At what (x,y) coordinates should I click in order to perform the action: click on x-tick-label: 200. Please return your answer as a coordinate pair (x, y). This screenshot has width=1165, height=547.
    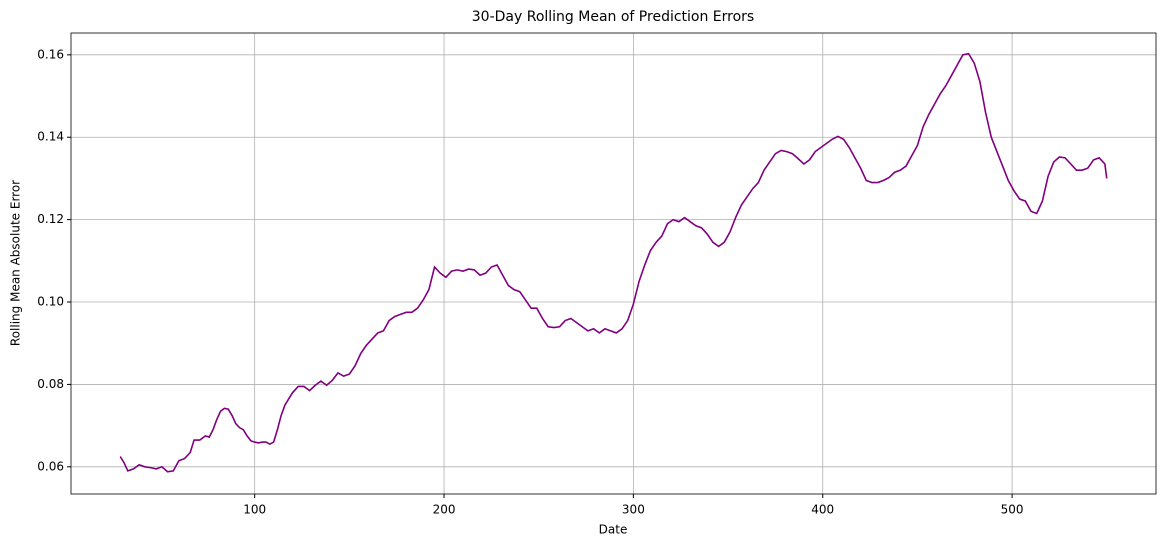
    Looking at the image, I should click on (444, 510).